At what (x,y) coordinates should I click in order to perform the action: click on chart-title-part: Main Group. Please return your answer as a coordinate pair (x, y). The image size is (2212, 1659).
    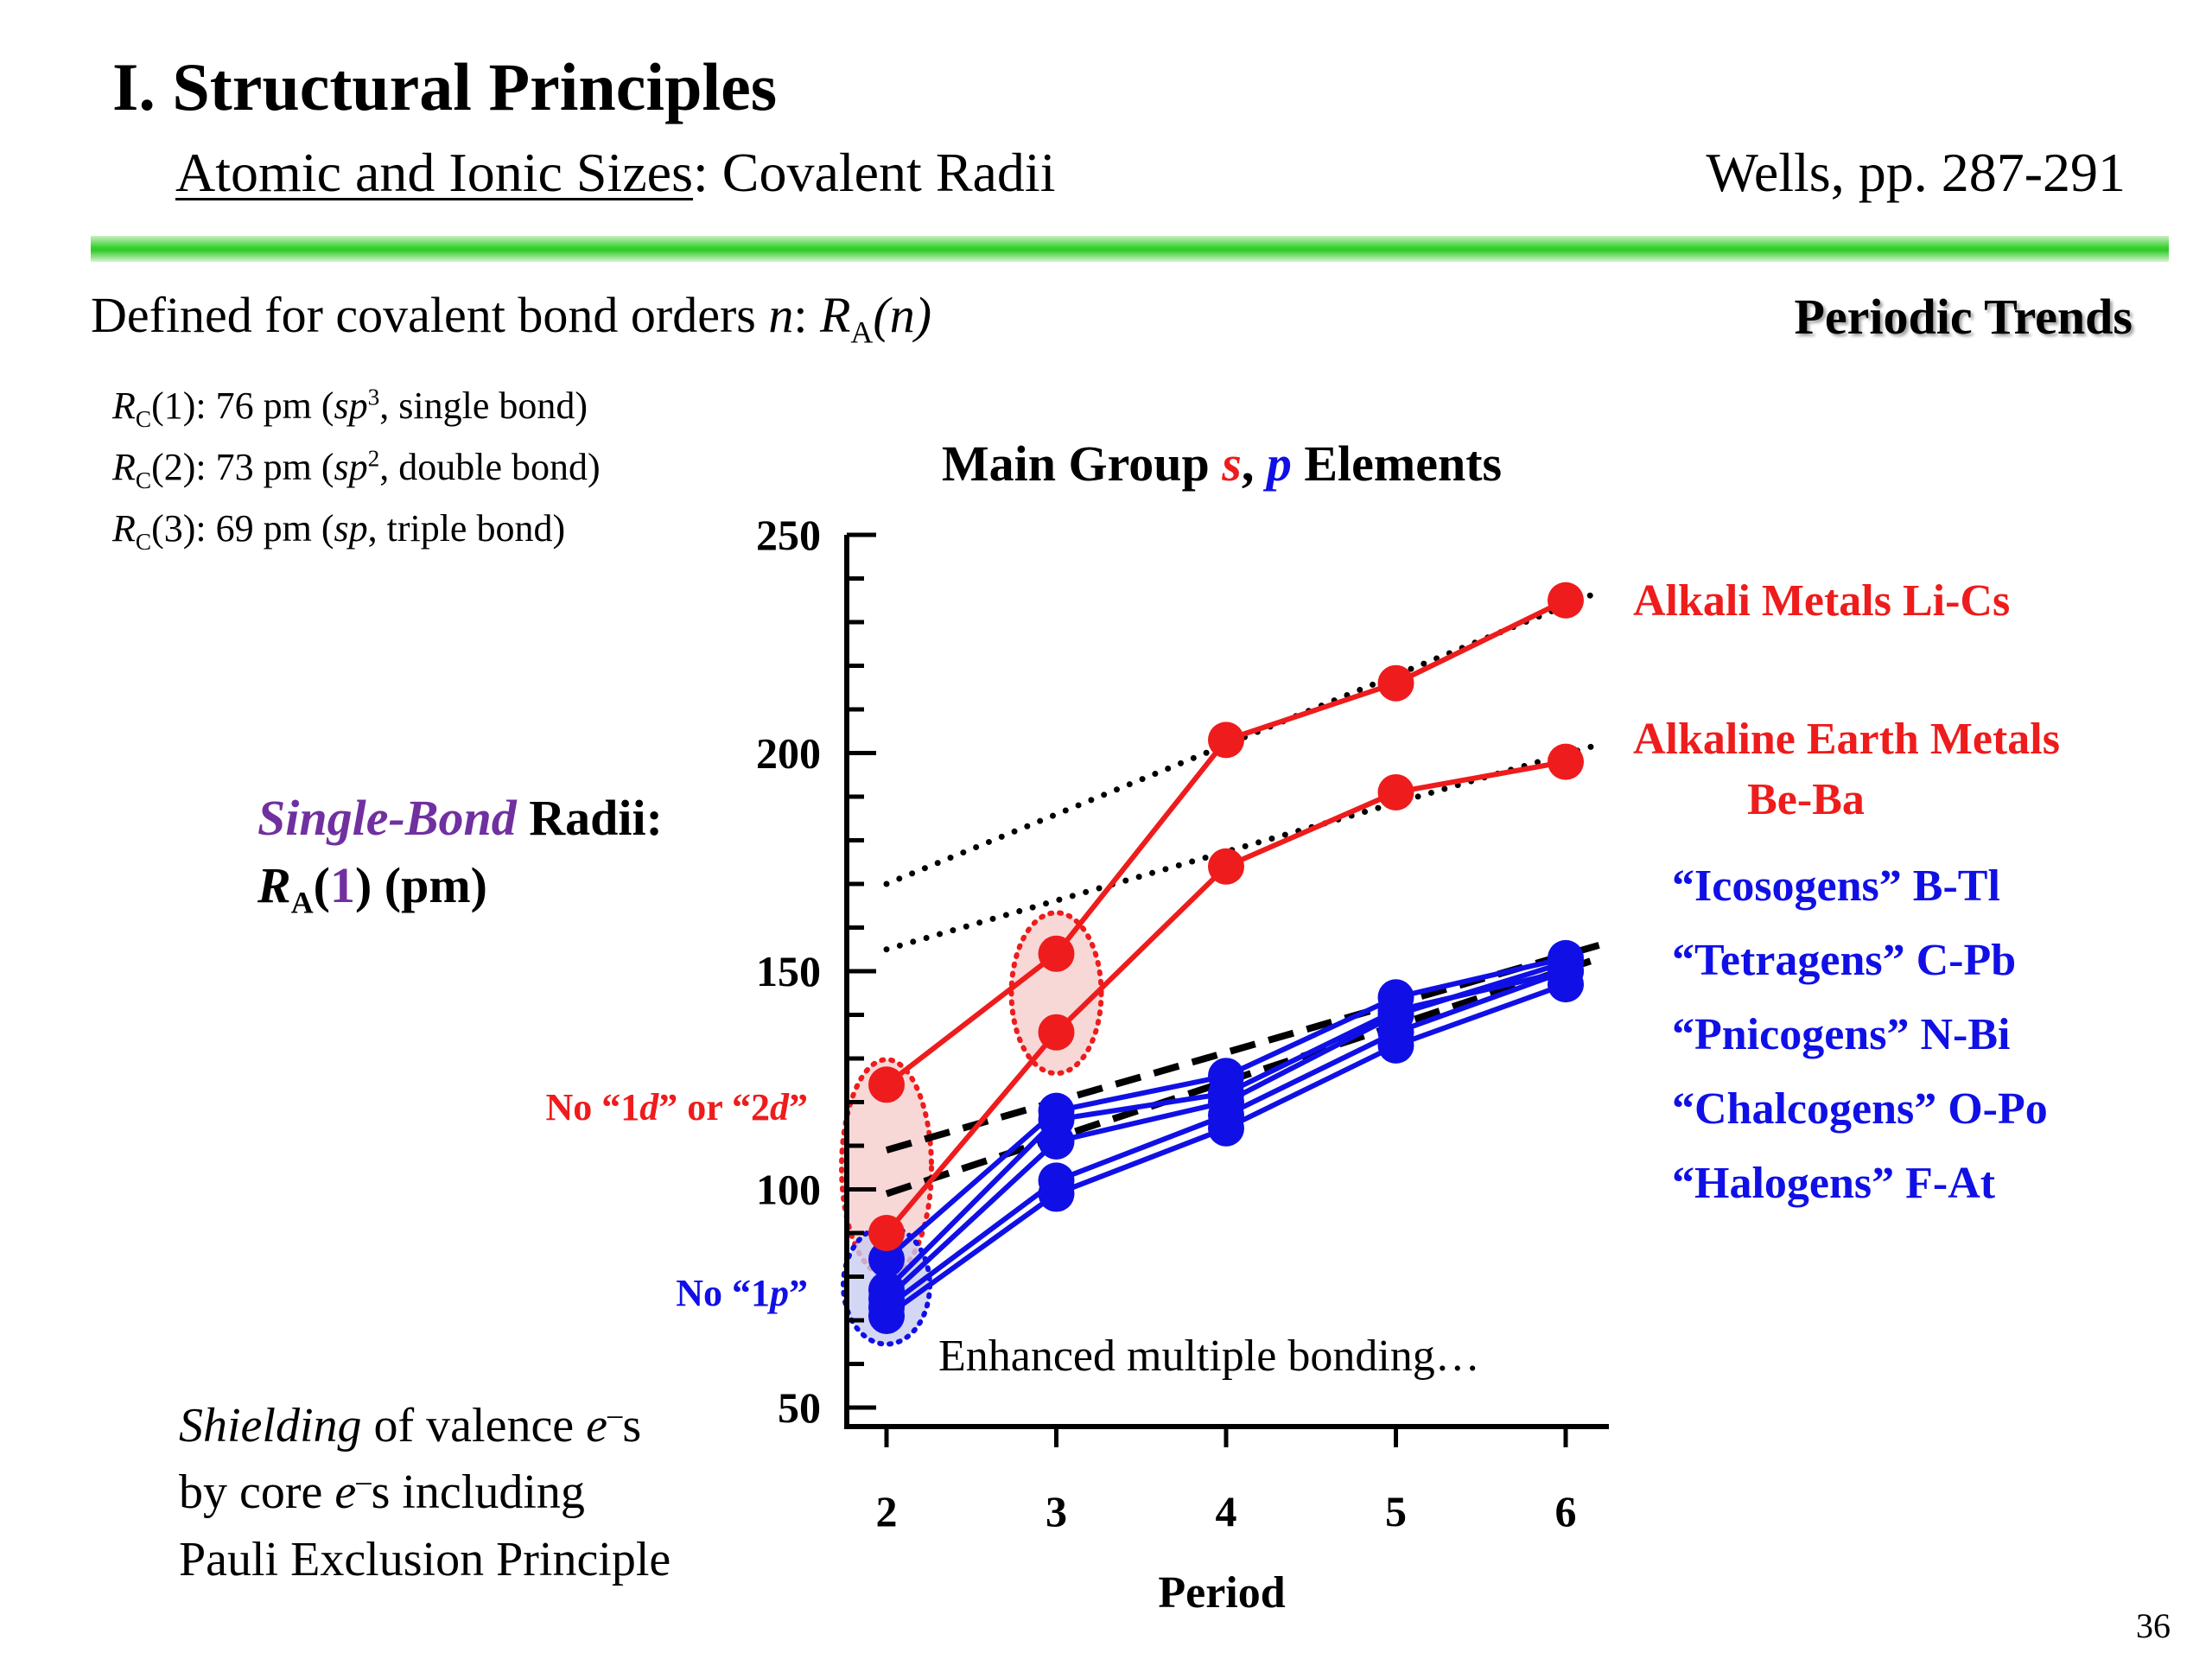
    Looking at the image, I should click on (1082, 463).